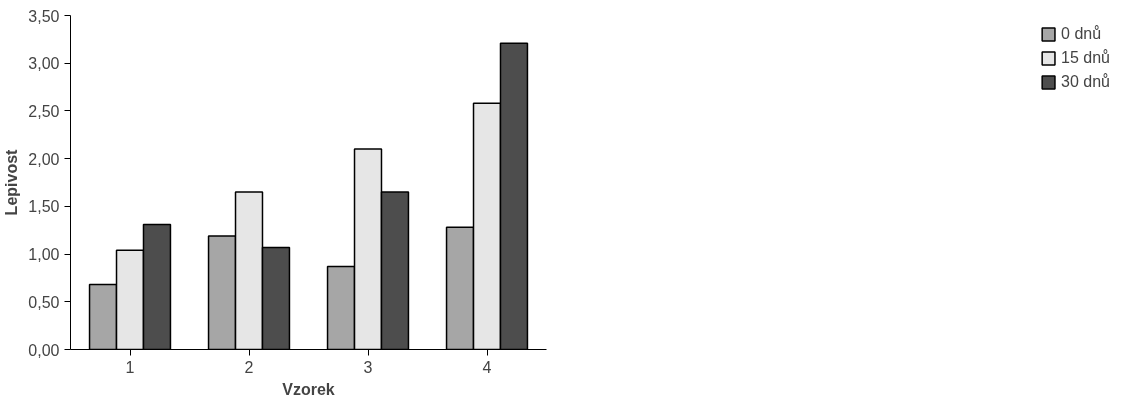 This screenshot has height=405, width=1124. What do you see at coordinates (1085, 82) in the screenshot?
I see `legend-label: 30 dnů` at bounding box center [1085, 82].